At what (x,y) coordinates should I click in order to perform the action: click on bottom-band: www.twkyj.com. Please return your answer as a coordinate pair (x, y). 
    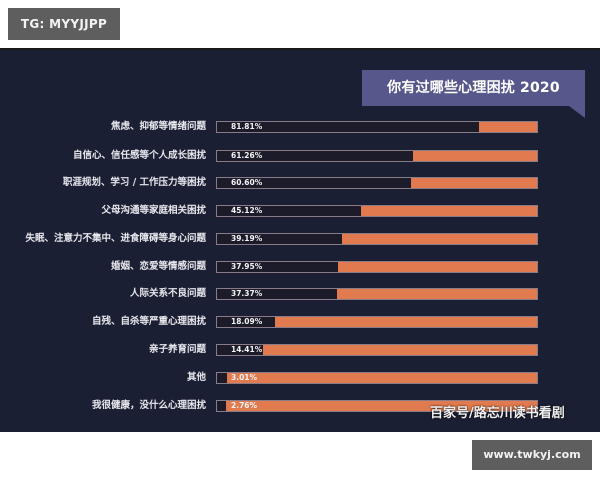
    Looking at the image, I should click on (300, 456).